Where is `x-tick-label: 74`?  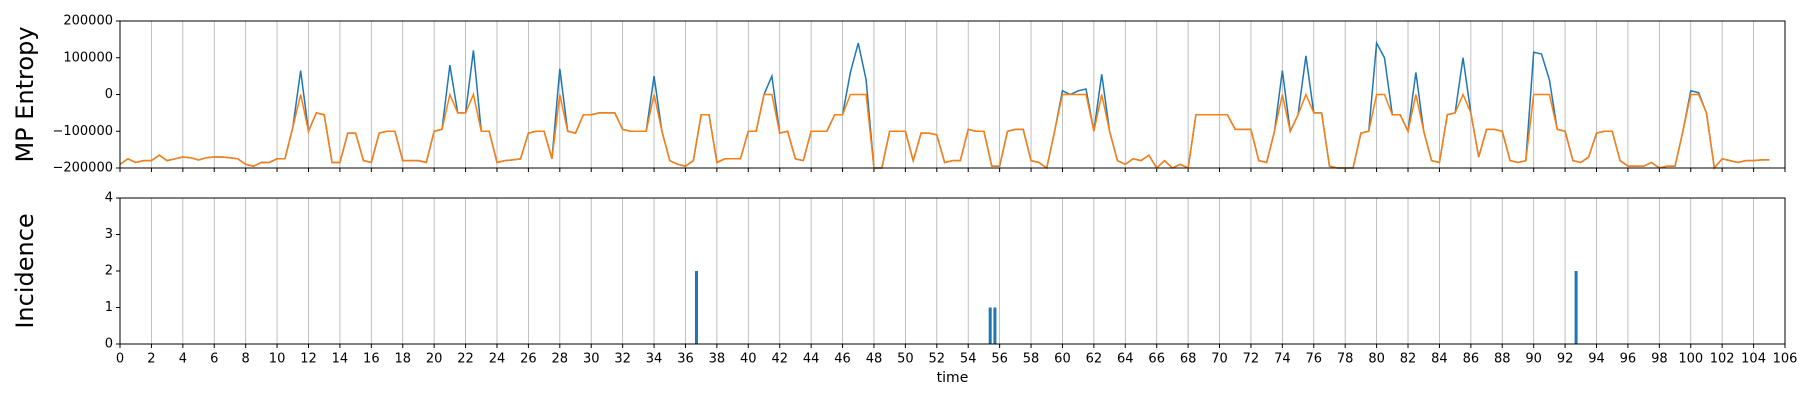
x-tick-label: 74 is located at coordinates (1282, 359).